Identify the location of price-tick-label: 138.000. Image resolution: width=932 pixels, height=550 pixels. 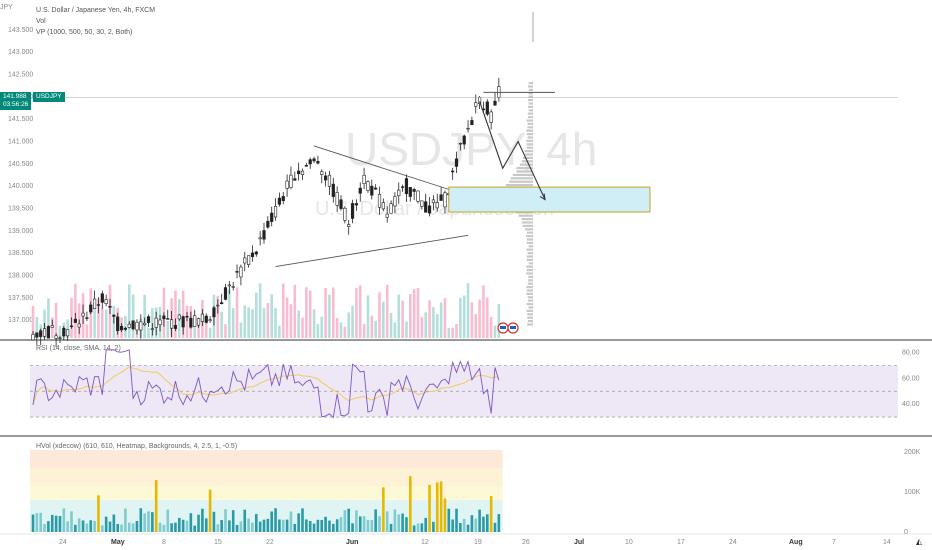
(20, 275).